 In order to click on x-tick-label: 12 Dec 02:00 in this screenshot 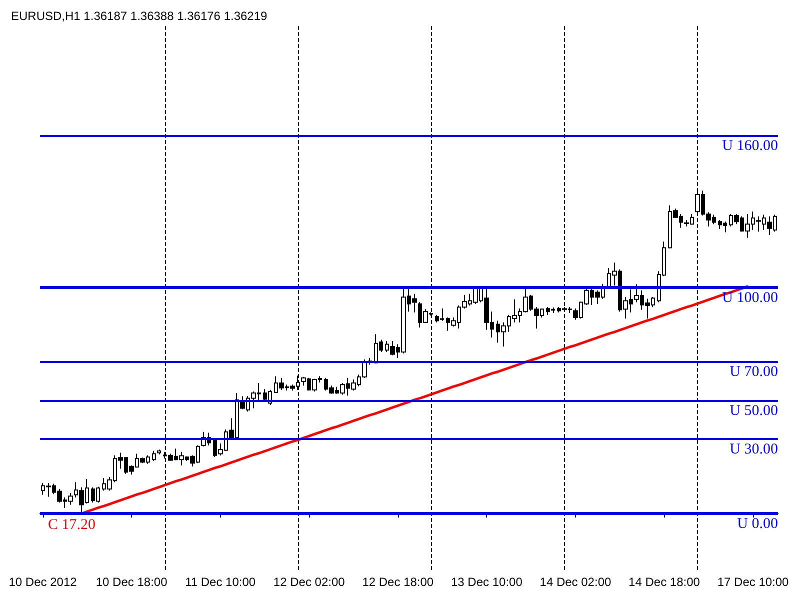, I will do `click(309, 582)`.